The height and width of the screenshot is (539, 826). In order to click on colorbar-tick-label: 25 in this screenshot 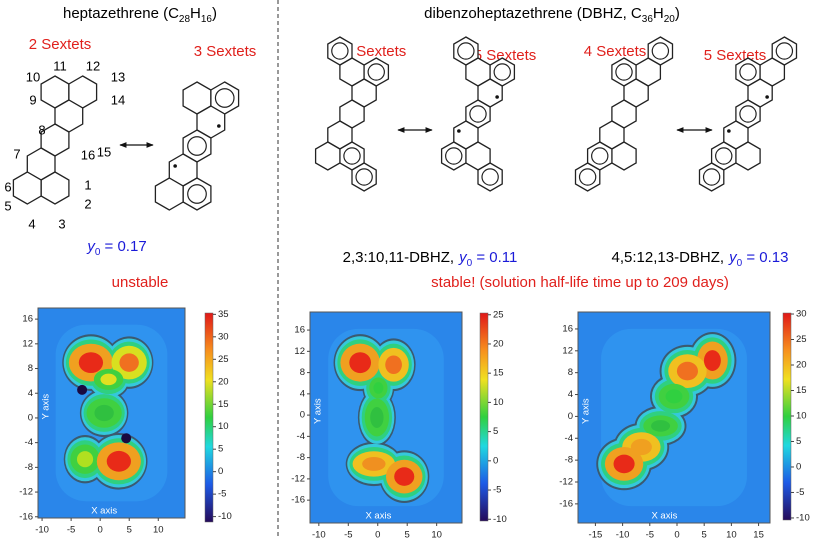, I will do `click(223, 359)`.